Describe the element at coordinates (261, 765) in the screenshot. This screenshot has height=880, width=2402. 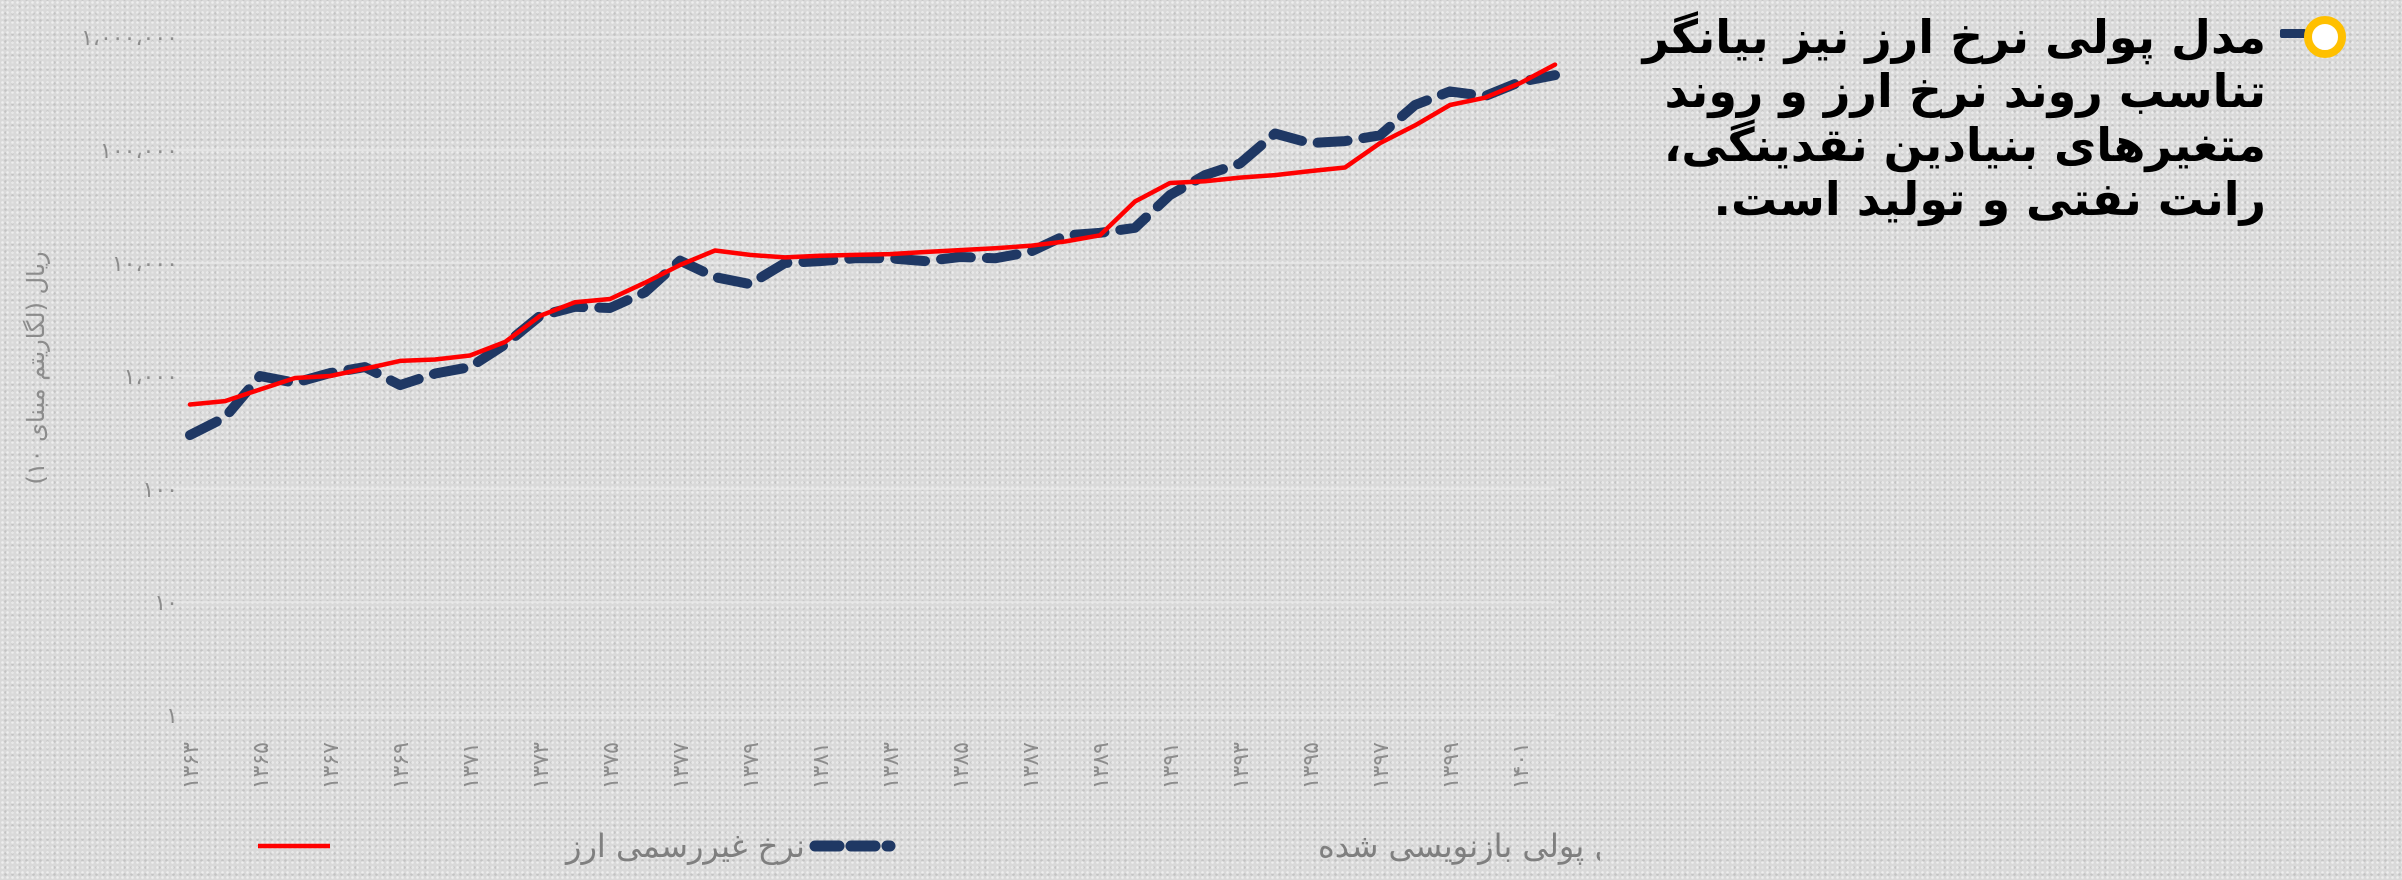
I see `x-tick-label: ۱۳۶۵` at that location.